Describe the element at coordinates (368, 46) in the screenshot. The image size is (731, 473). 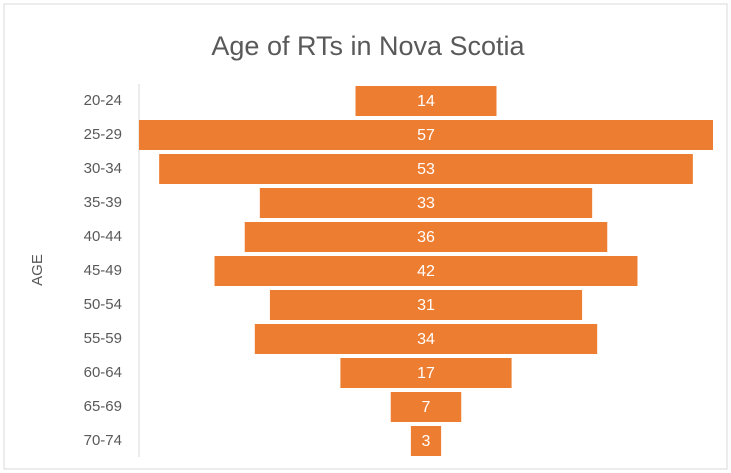
I see `chart-title: Age of RTs in Nova Scotia` at that location.